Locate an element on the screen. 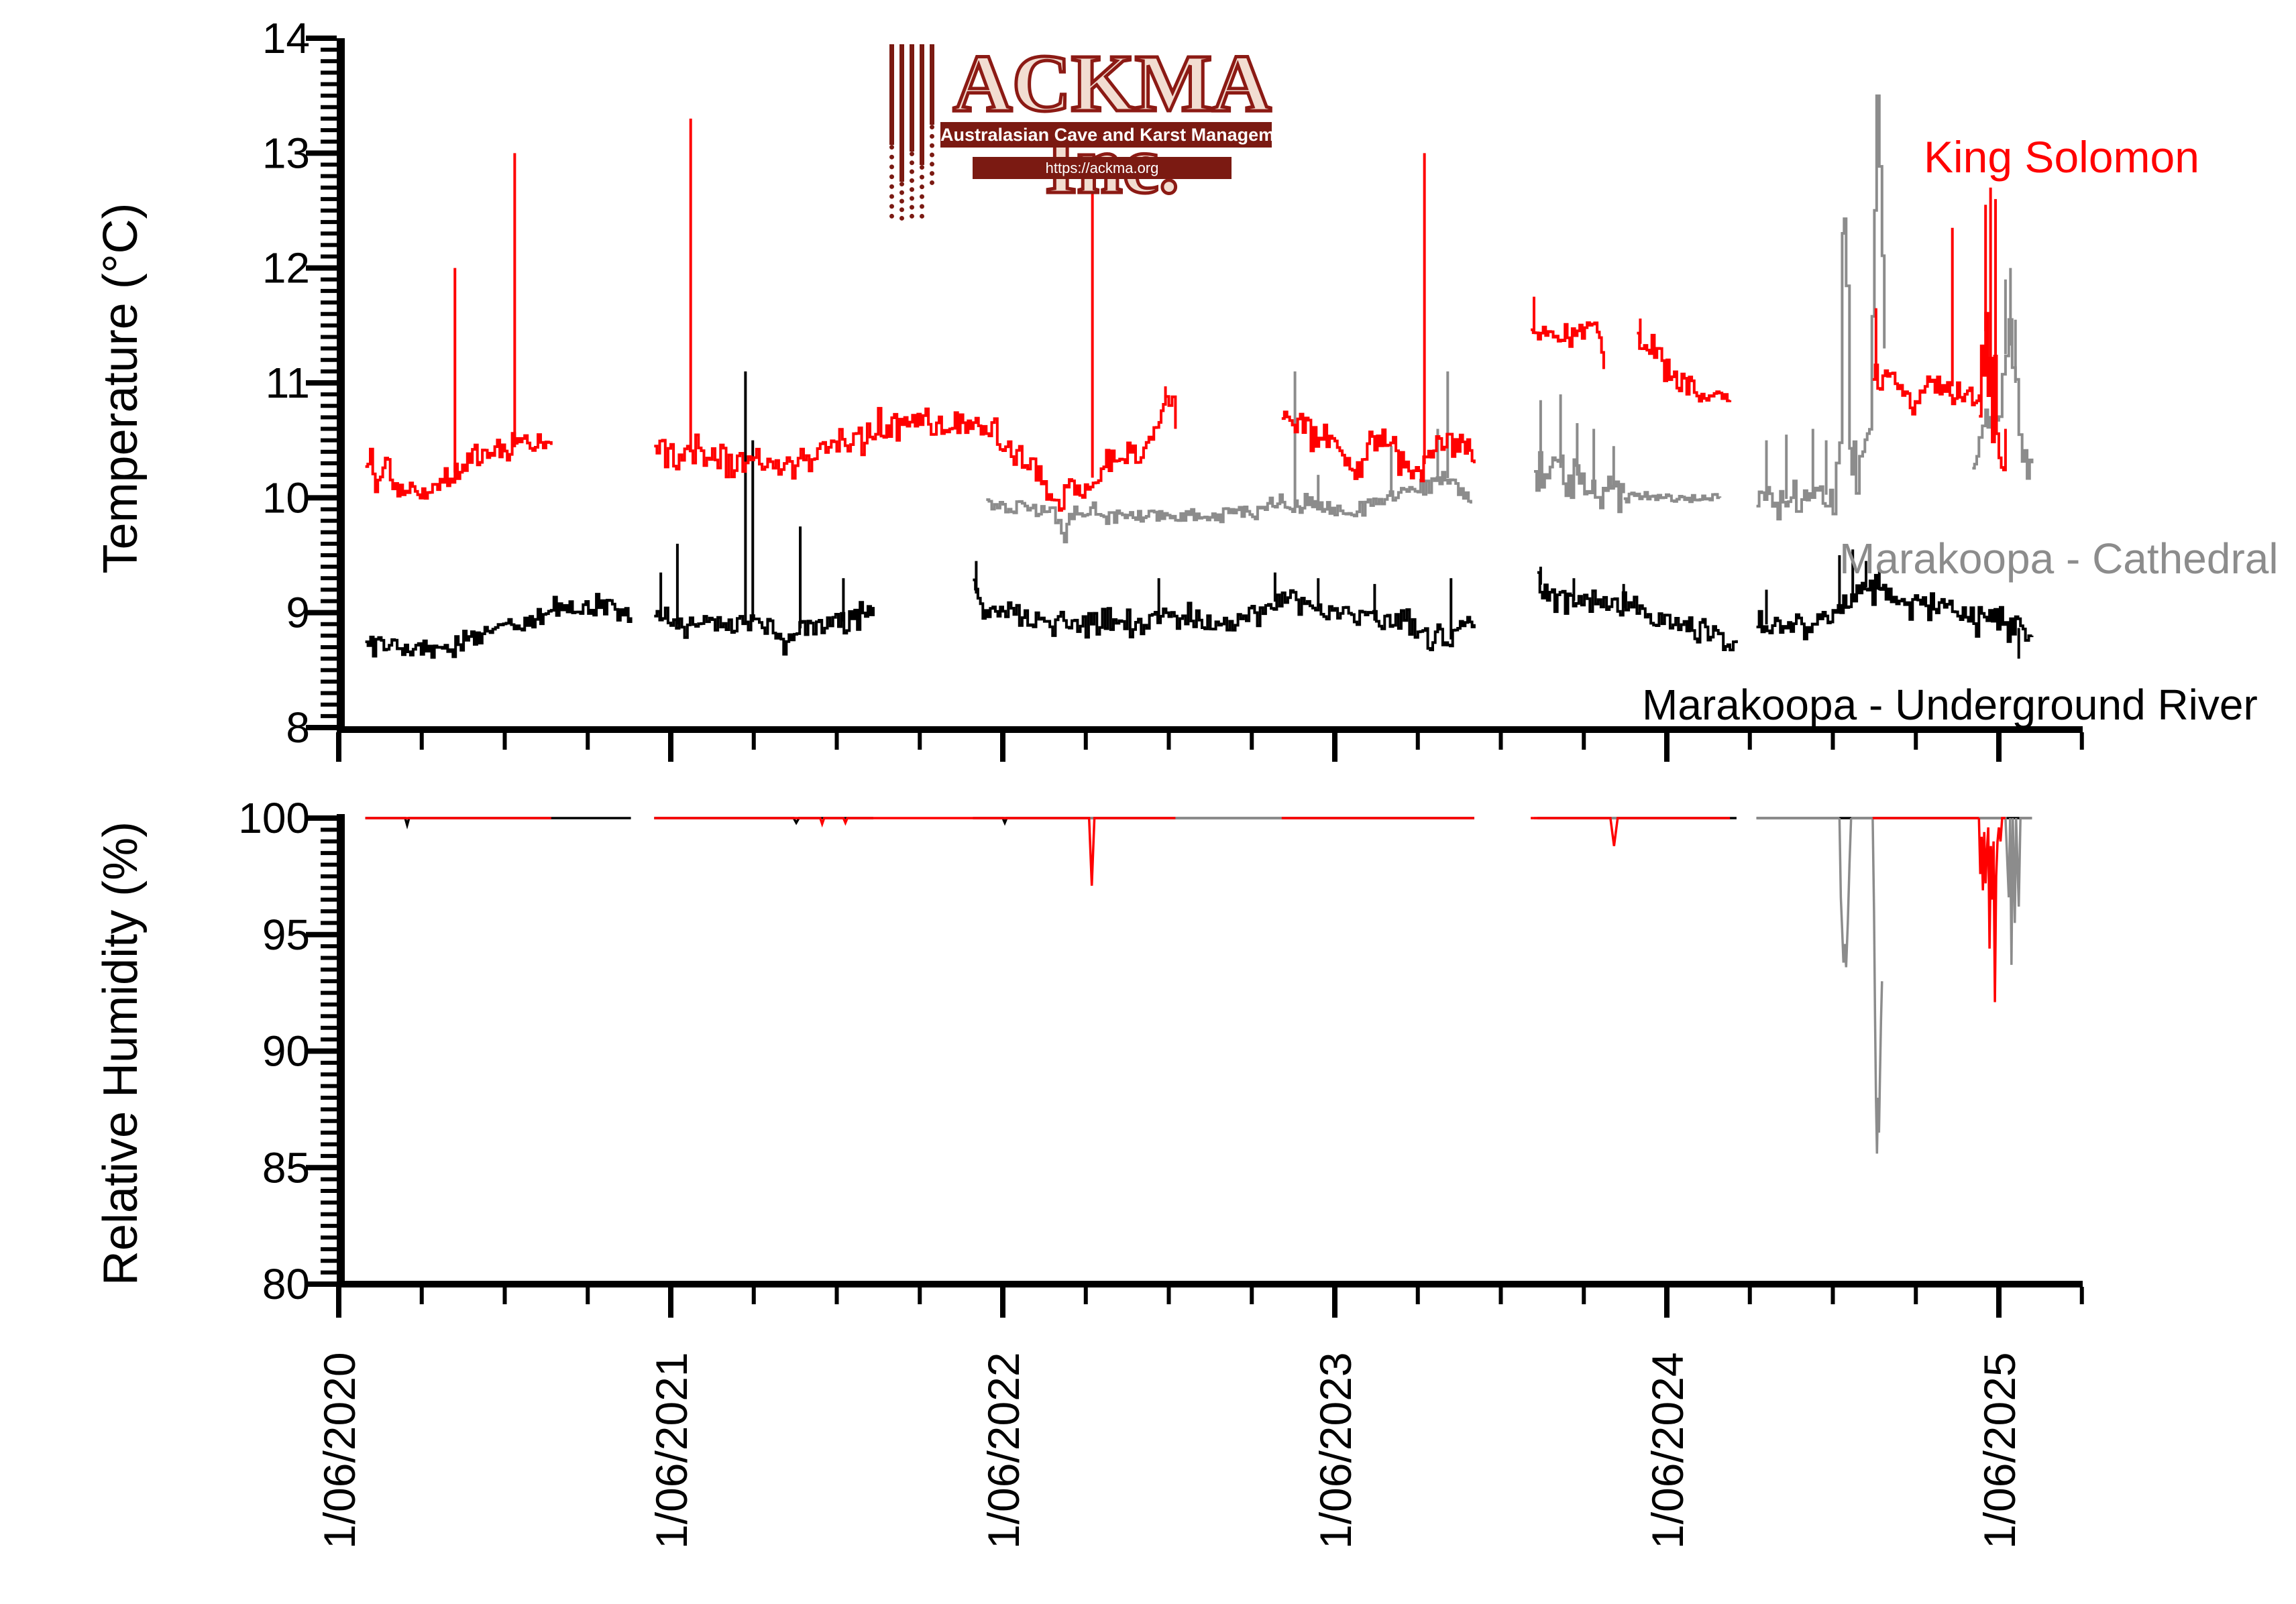 This screenshot has width=2296, height=1604. humidity-axis-title: Relative Humidity (%) is located at coordinates (121, 1053).